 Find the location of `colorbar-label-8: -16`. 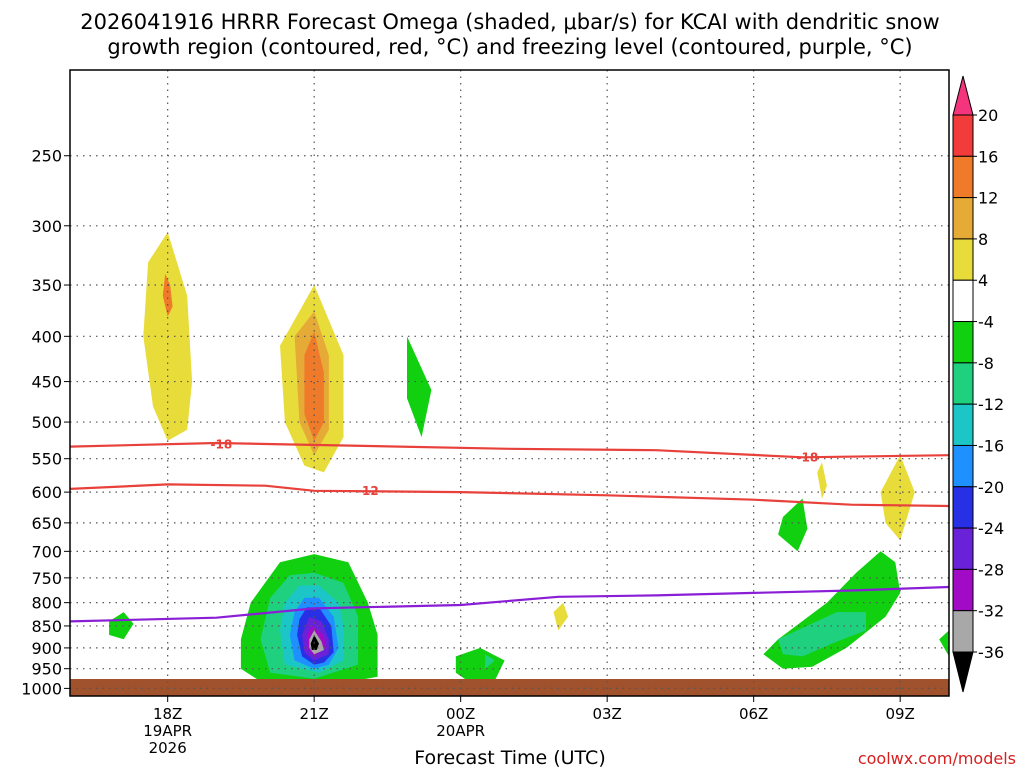

colorbar-label-8: -16 is located at coordinates (991, 445).